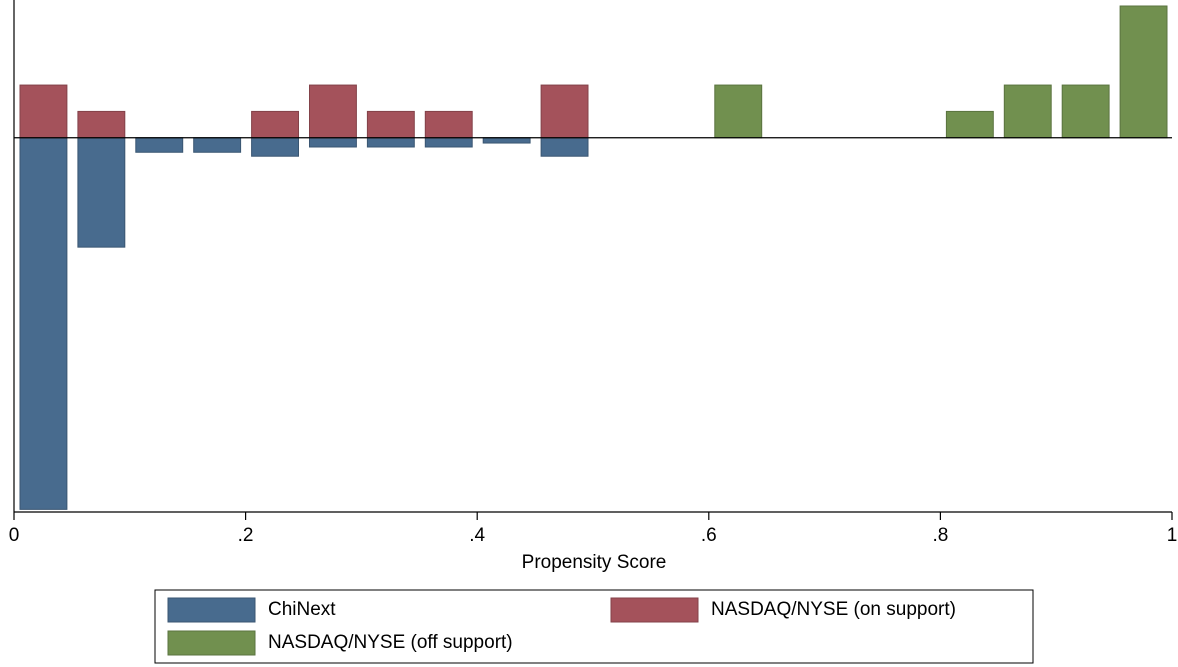 The image size is (1178, 667). What do you see at coordinates (477, 535) in the screenshot?
I see `x-tick-label: .4` at bounding box center [477, 535].